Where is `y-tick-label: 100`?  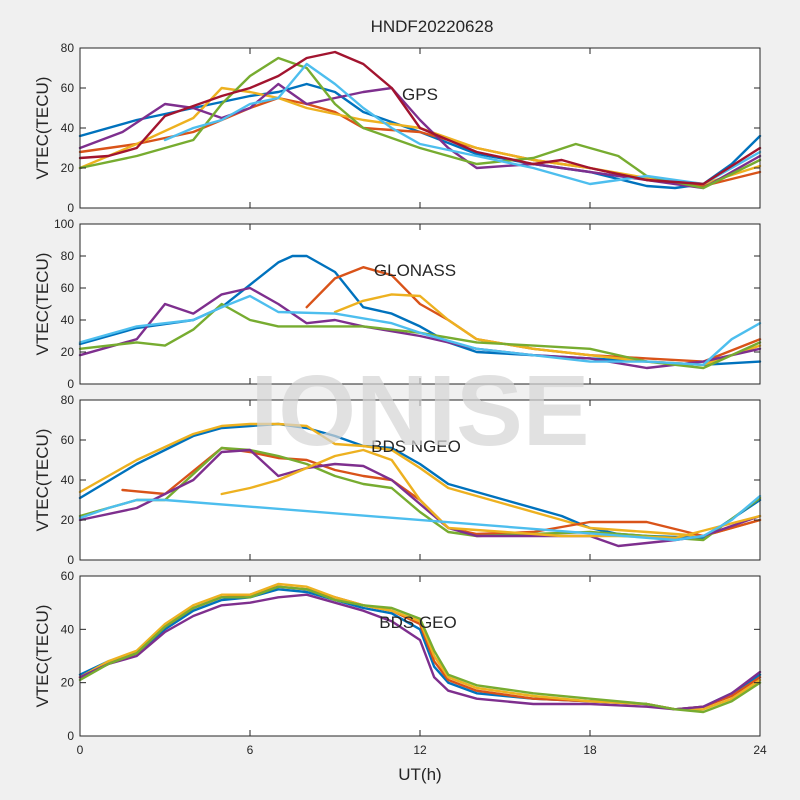
y-tick-label: 100 is located at coordinates (64, 224).